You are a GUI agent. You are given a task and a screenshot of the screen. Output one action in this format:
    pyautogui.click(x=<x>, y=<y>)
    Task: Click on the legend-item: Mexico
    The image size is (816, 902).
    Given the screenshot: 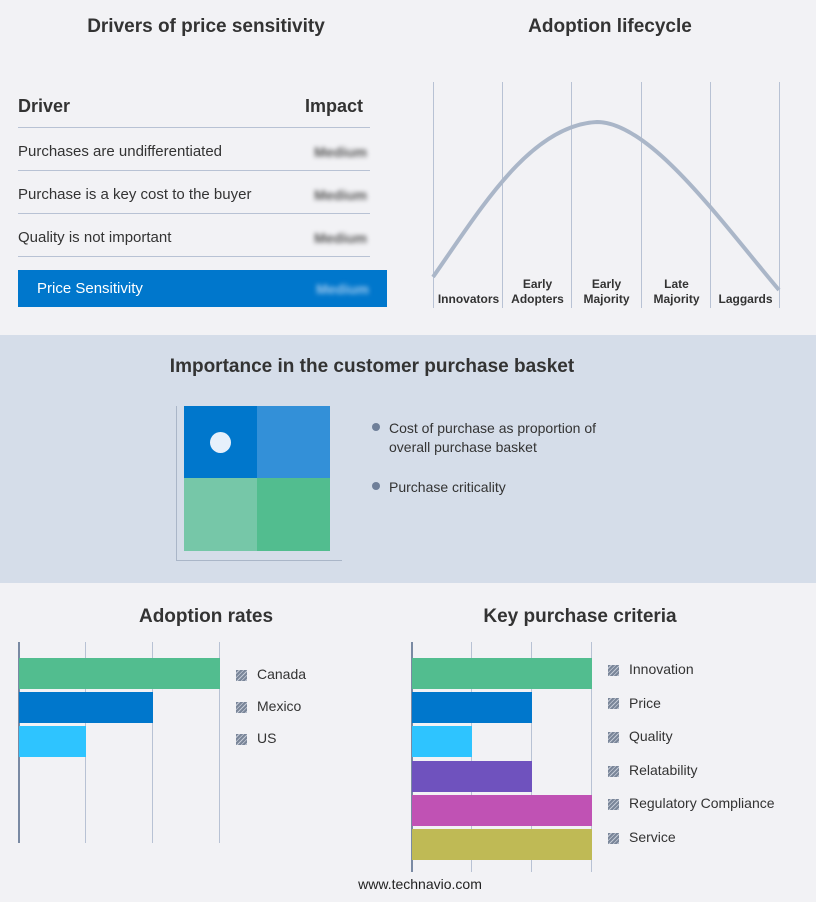 What is the action you would take?
    pyautogui.click(x=268, y=706)
    